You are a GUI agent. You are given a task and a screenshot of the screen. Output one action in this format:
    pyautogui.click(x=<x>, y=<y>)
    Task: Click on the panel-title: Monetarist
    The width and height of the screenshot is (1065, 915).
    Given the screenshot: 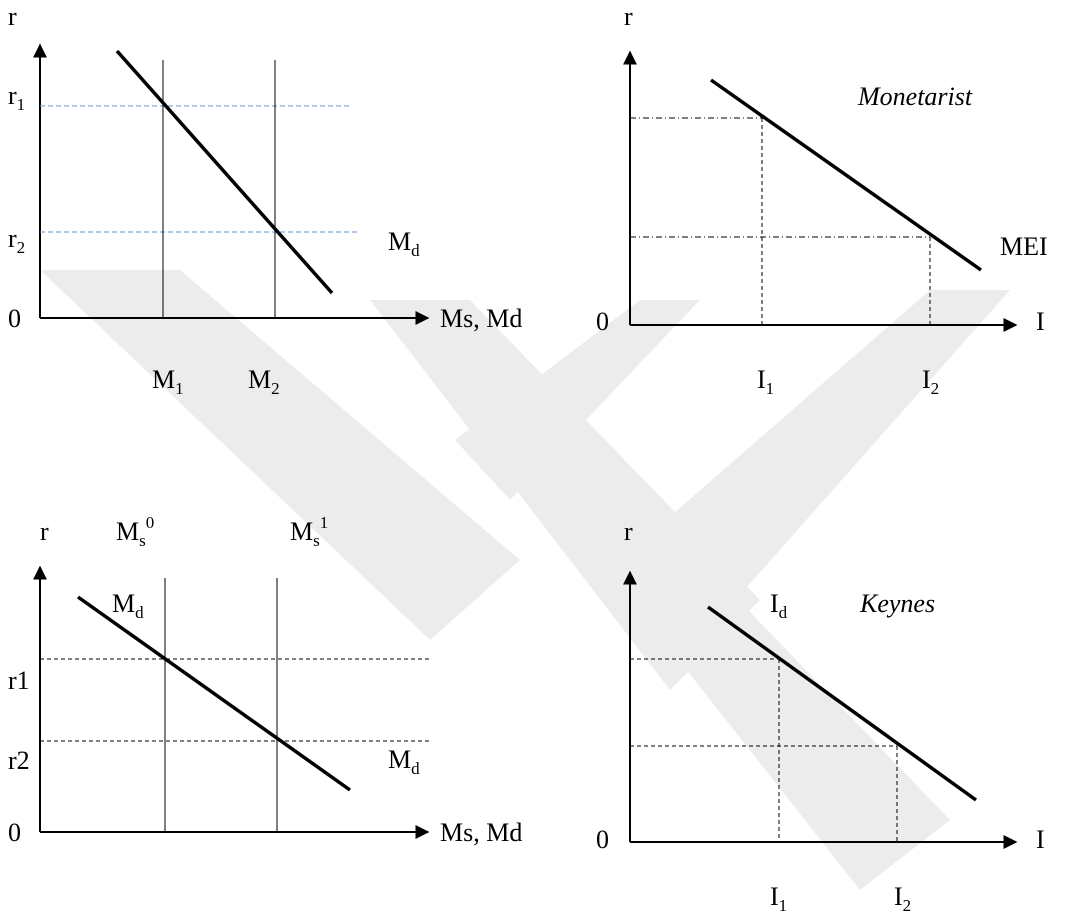 What is the action you would take?
    pyautogui.click(x=915, y=96)
    